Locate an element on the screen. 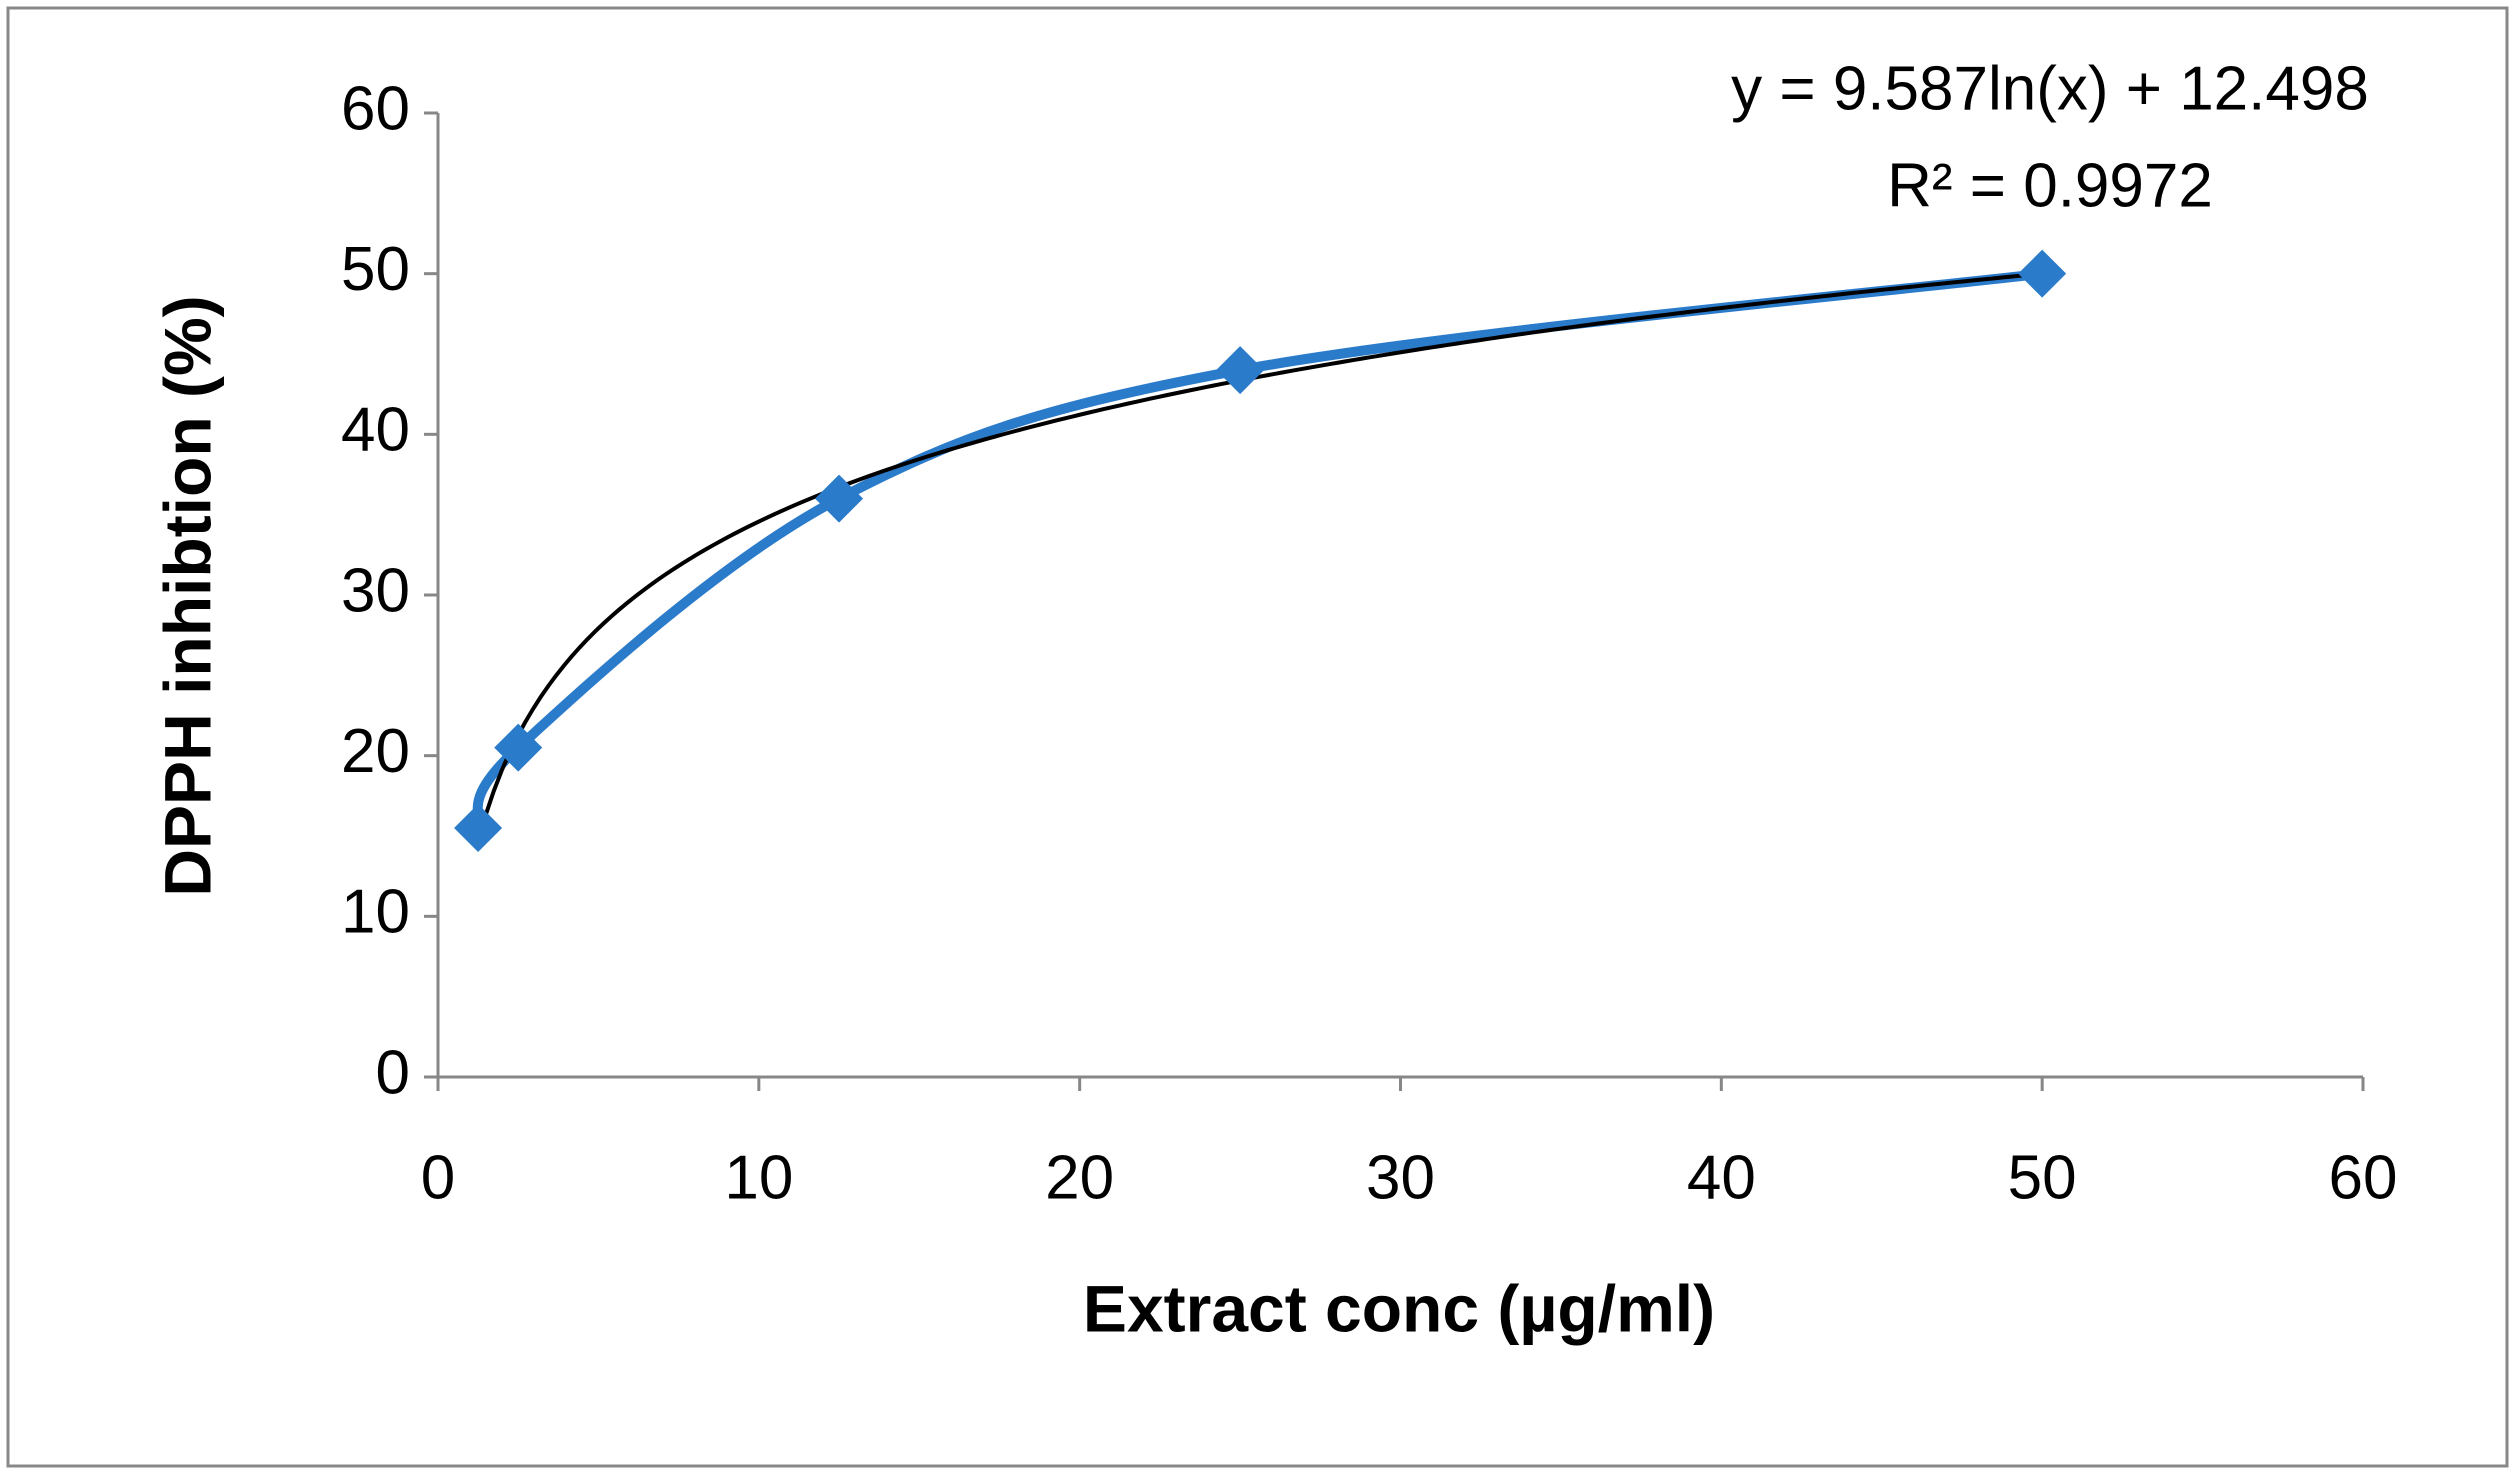  trendline-r-squared: R² = 0.9972 is located at coordinates (2050, 185).